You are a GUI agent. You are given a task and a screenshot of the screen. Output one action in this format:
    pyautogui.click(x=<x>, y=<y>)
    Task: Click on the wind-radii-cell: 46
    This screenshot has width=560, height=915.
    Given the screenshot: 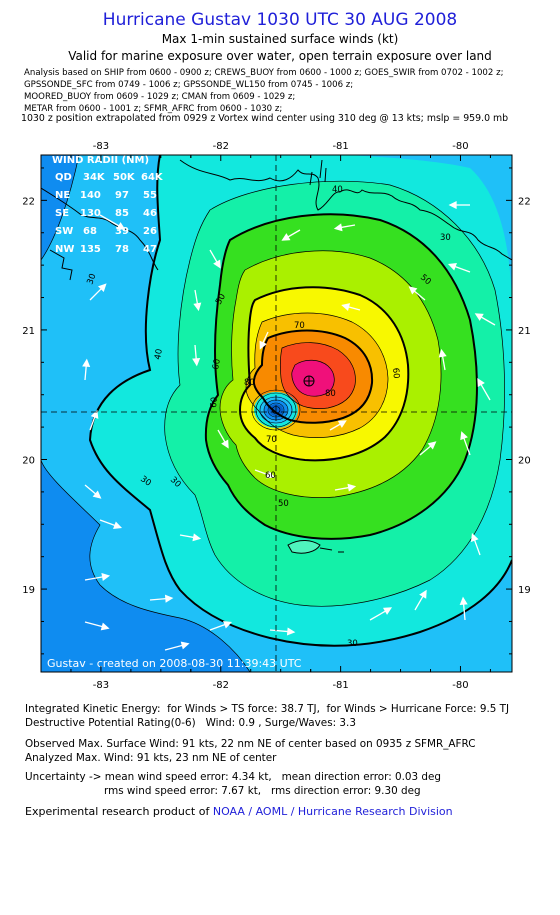 What is the action you would take?
    pyautogui.click(x=150, y=213)
    